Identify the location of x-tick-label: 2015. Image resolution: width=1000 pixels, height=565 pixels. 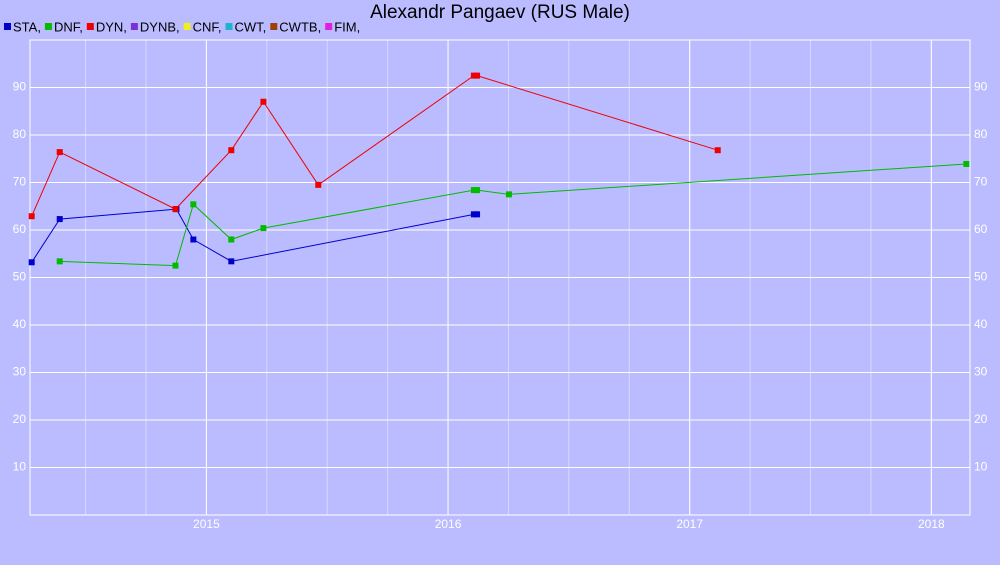
(206, 524).